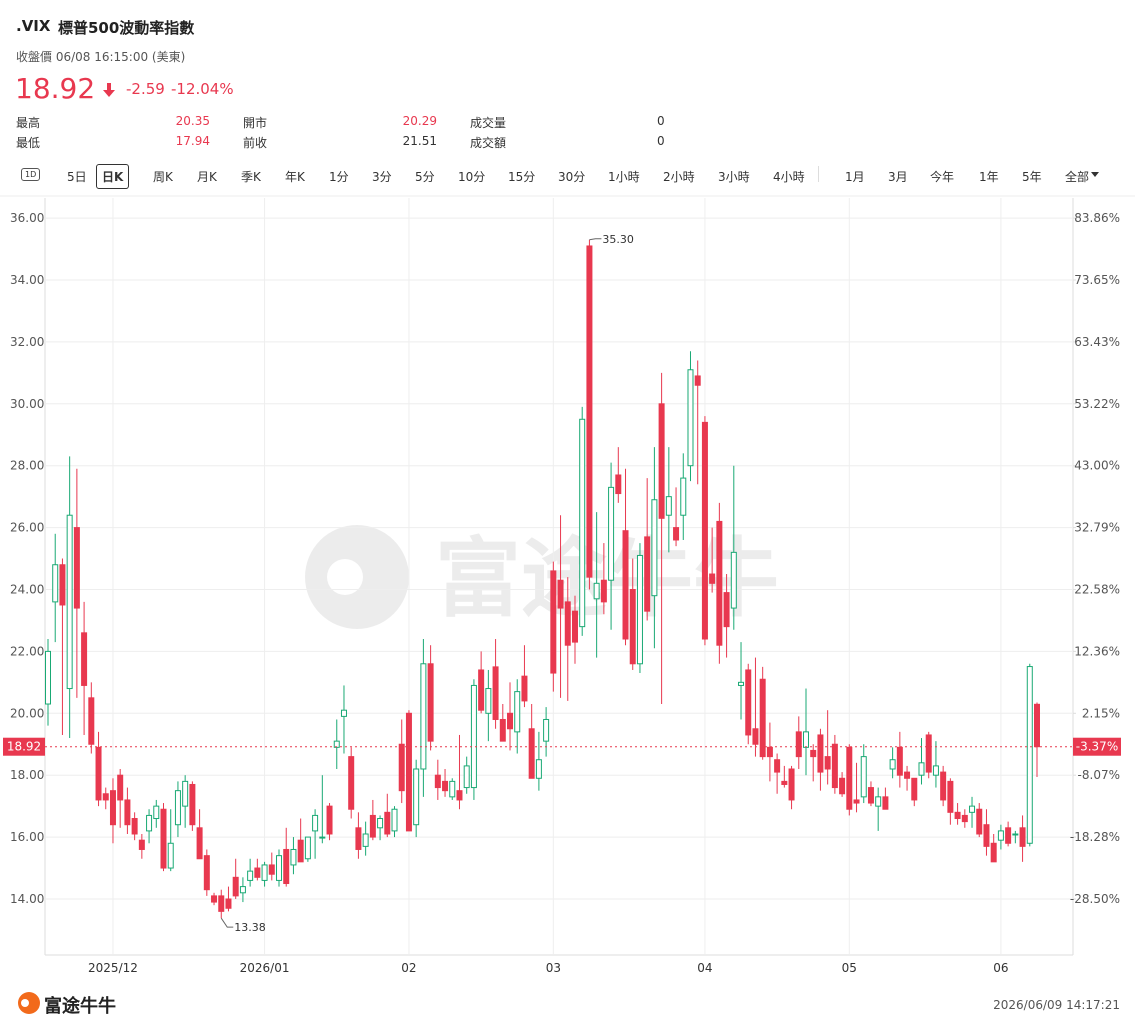 The width and height of the screenshot is (1135, 1031). Describe the element at coordinates (27, 342) in the screenshot. I see `y-tick-label: 32.00` at that location.